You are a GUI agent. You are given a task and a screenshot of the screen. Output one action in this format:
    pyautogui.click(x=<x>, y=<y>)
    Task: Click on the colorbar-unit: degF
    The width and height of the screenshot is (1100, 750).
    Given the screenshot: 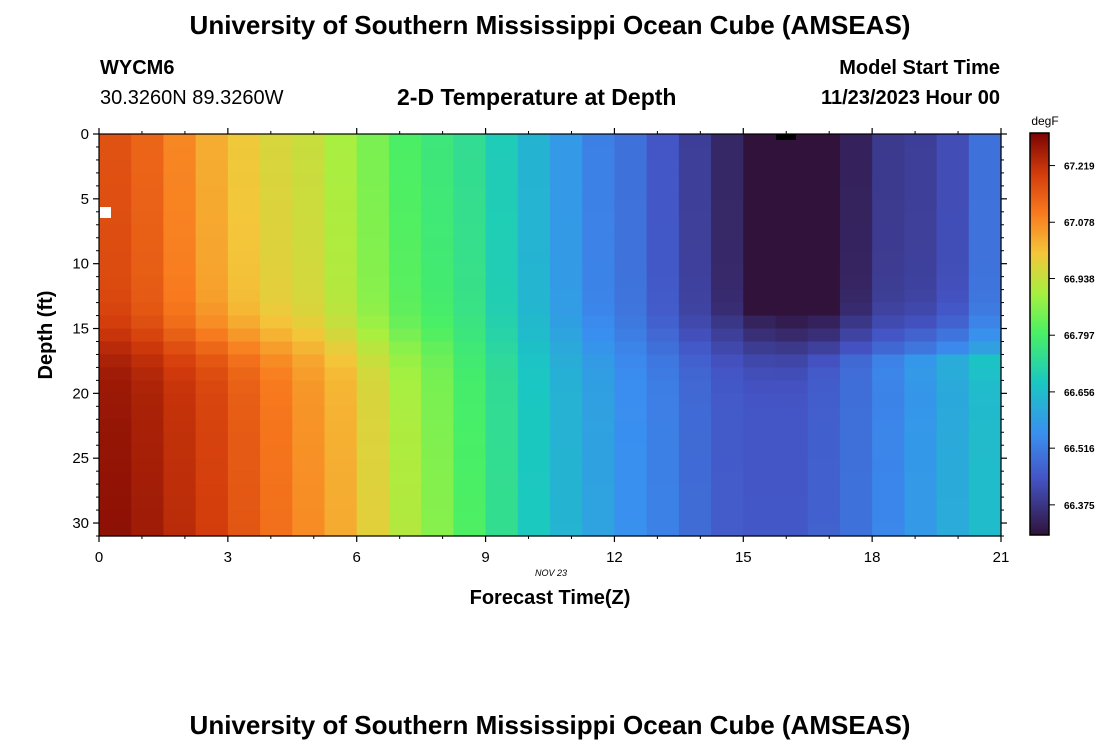 What is the action you would take?
    pyautogui.click(x=1044, y=121)
    